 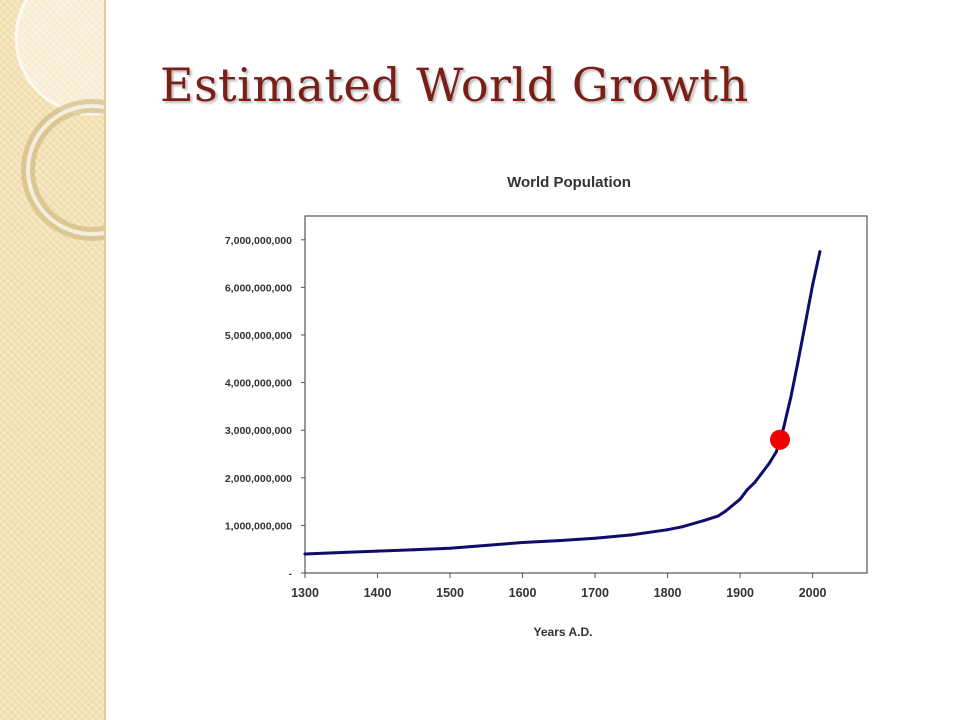 What do you see at coordinates (59, 58) in the screenshot?
I see `decorative-circle-large` at bounding box center [59, 58].